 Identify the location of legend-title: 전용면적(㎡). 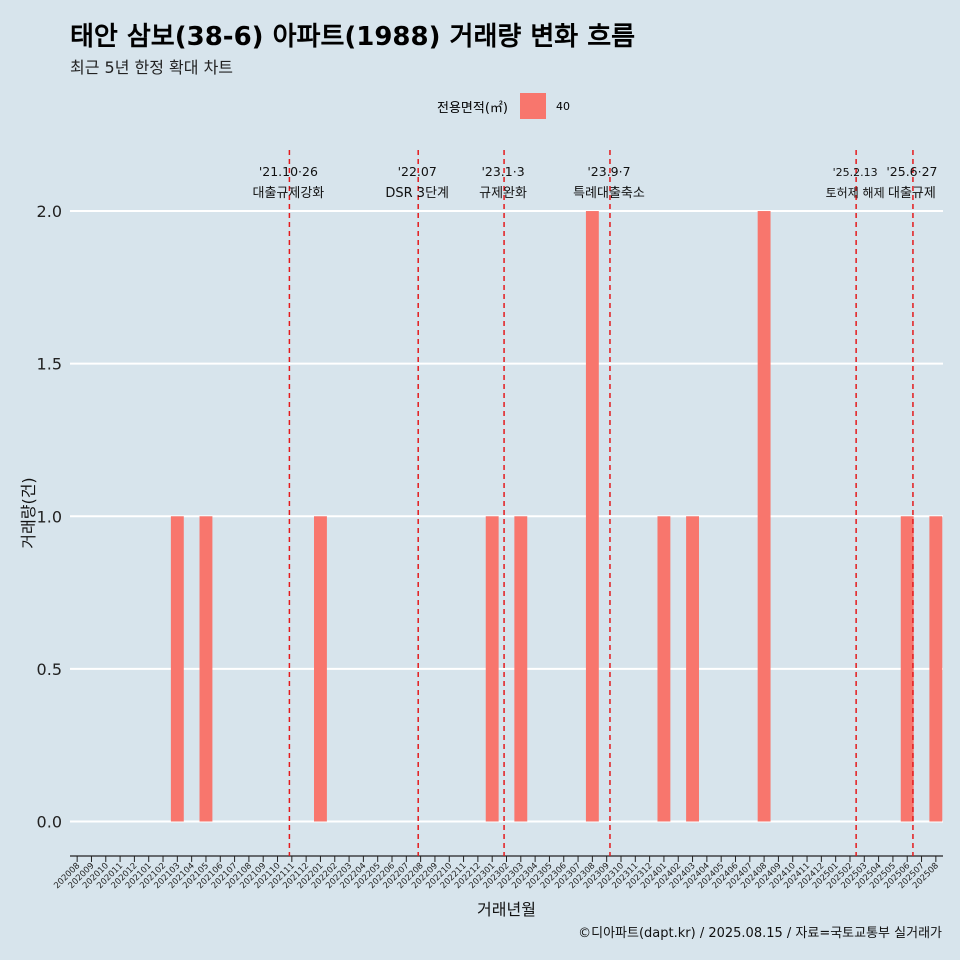
(472, 108).